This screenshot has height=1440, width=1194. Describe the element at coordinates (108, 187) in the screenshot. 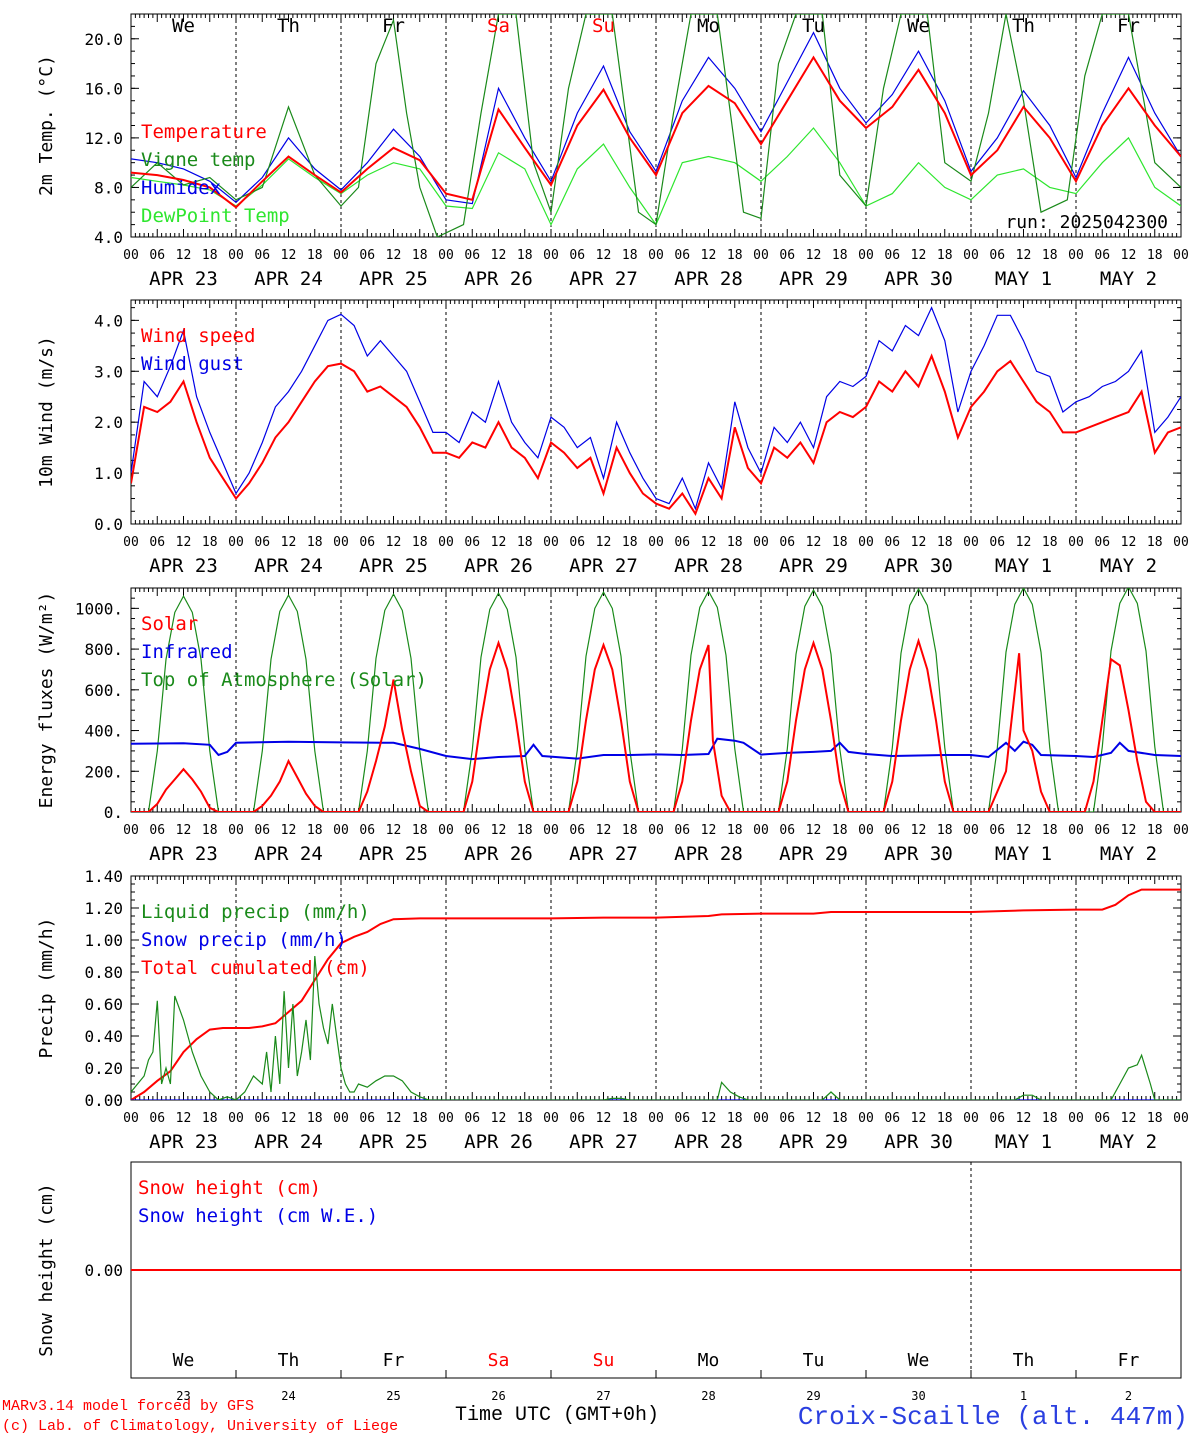

I see `y-tick-label: 8.0` at that location.